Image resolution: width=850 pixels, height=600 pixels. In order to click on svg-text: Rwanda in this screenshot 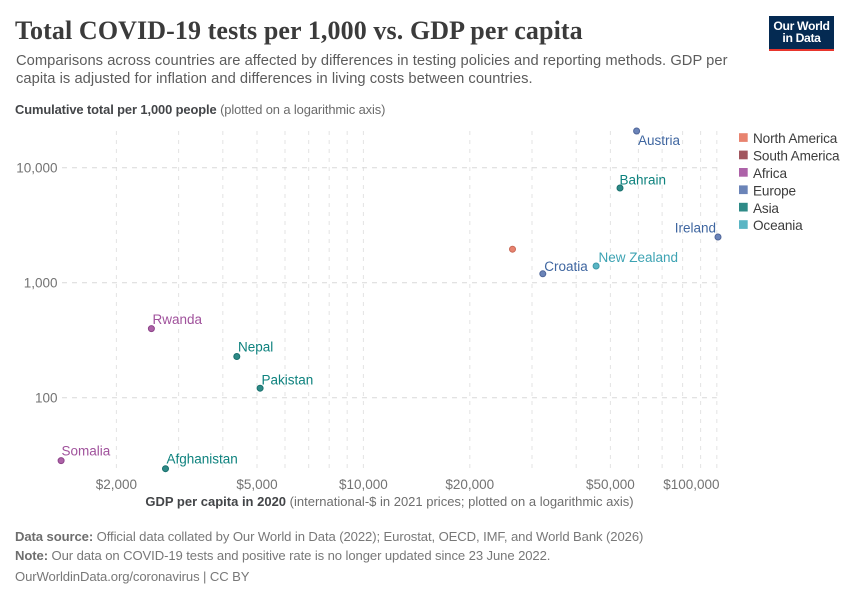, I will do `click(178, 319)`.